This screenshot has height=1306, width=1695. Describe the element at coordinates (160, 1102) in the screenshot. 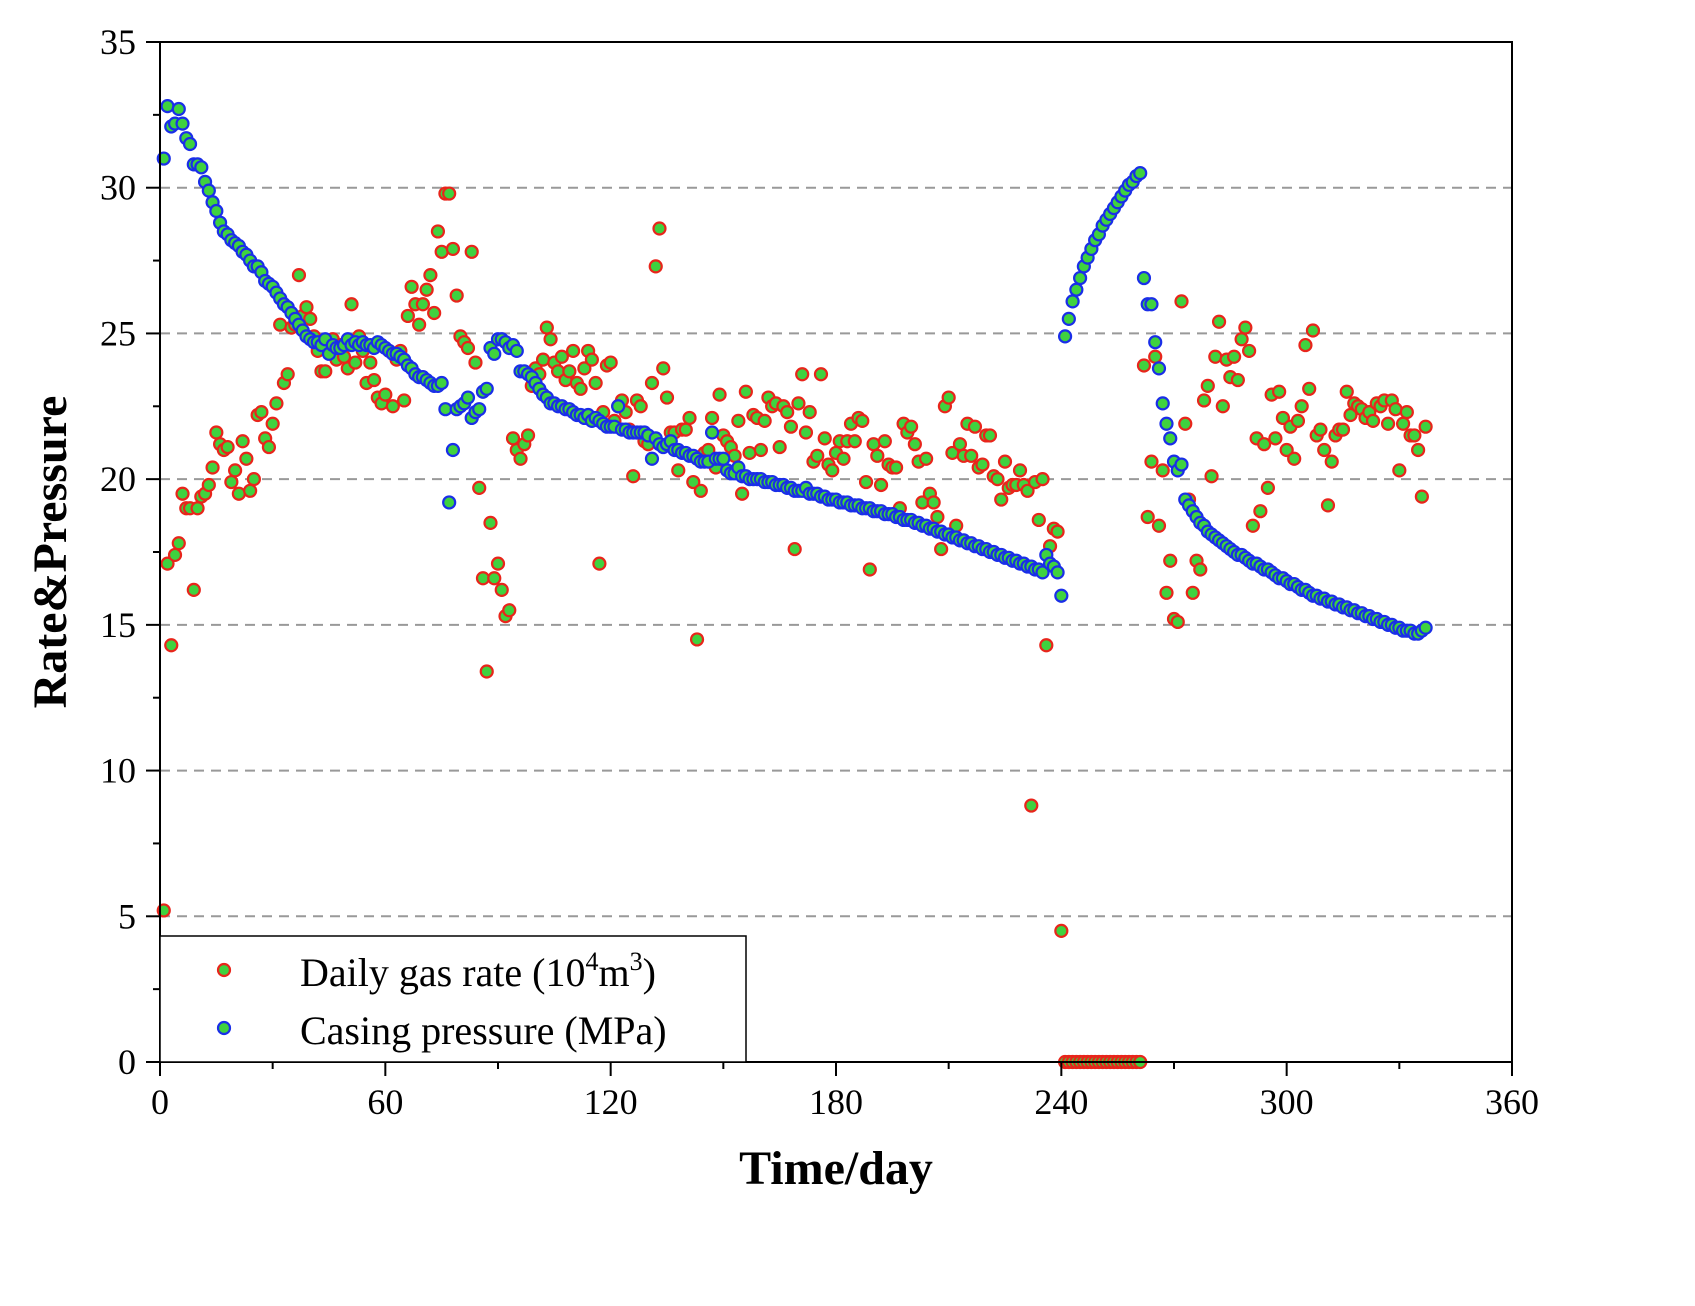

I see `x-tick-label: 0` at that location.